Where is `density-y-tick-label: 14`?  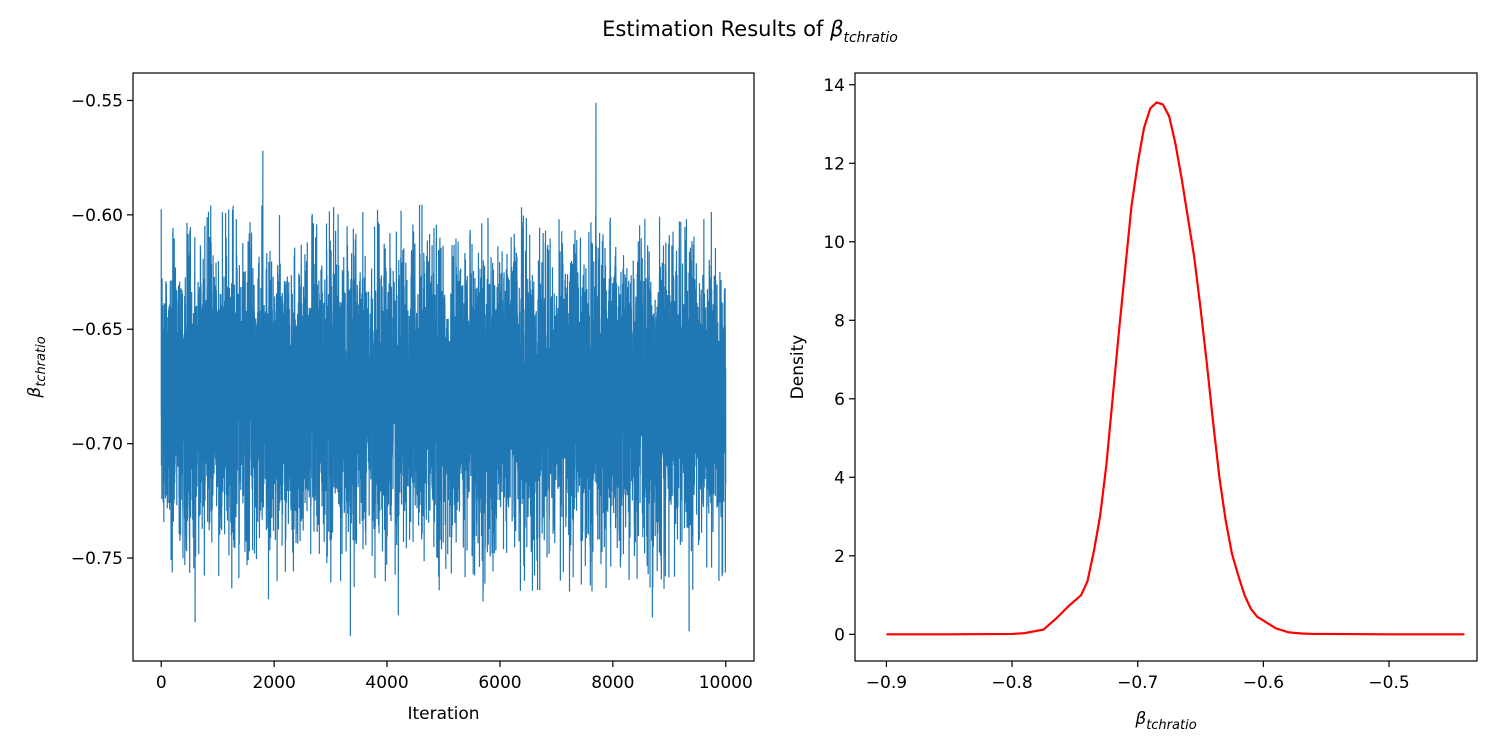
density-y-tick-label: 14 is located at coordinates (834, 86).